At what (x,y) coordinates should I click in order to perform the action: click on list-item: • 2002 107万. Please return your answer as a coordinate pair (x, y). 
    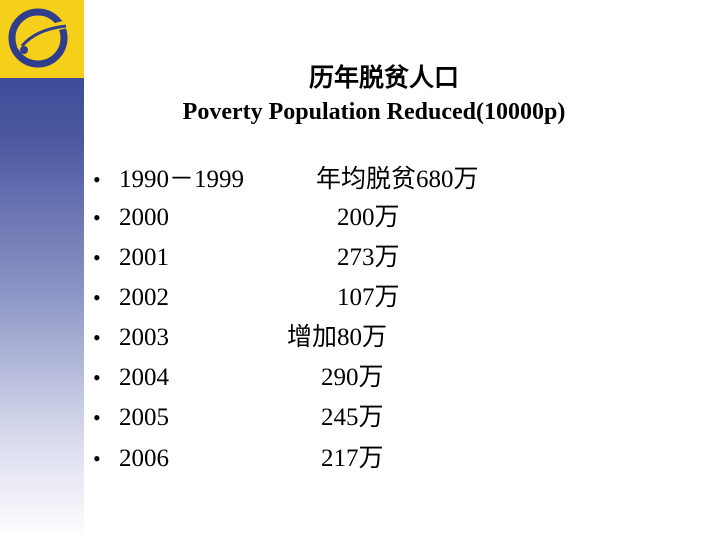
    Looking at the image, I should click on (360, 298).